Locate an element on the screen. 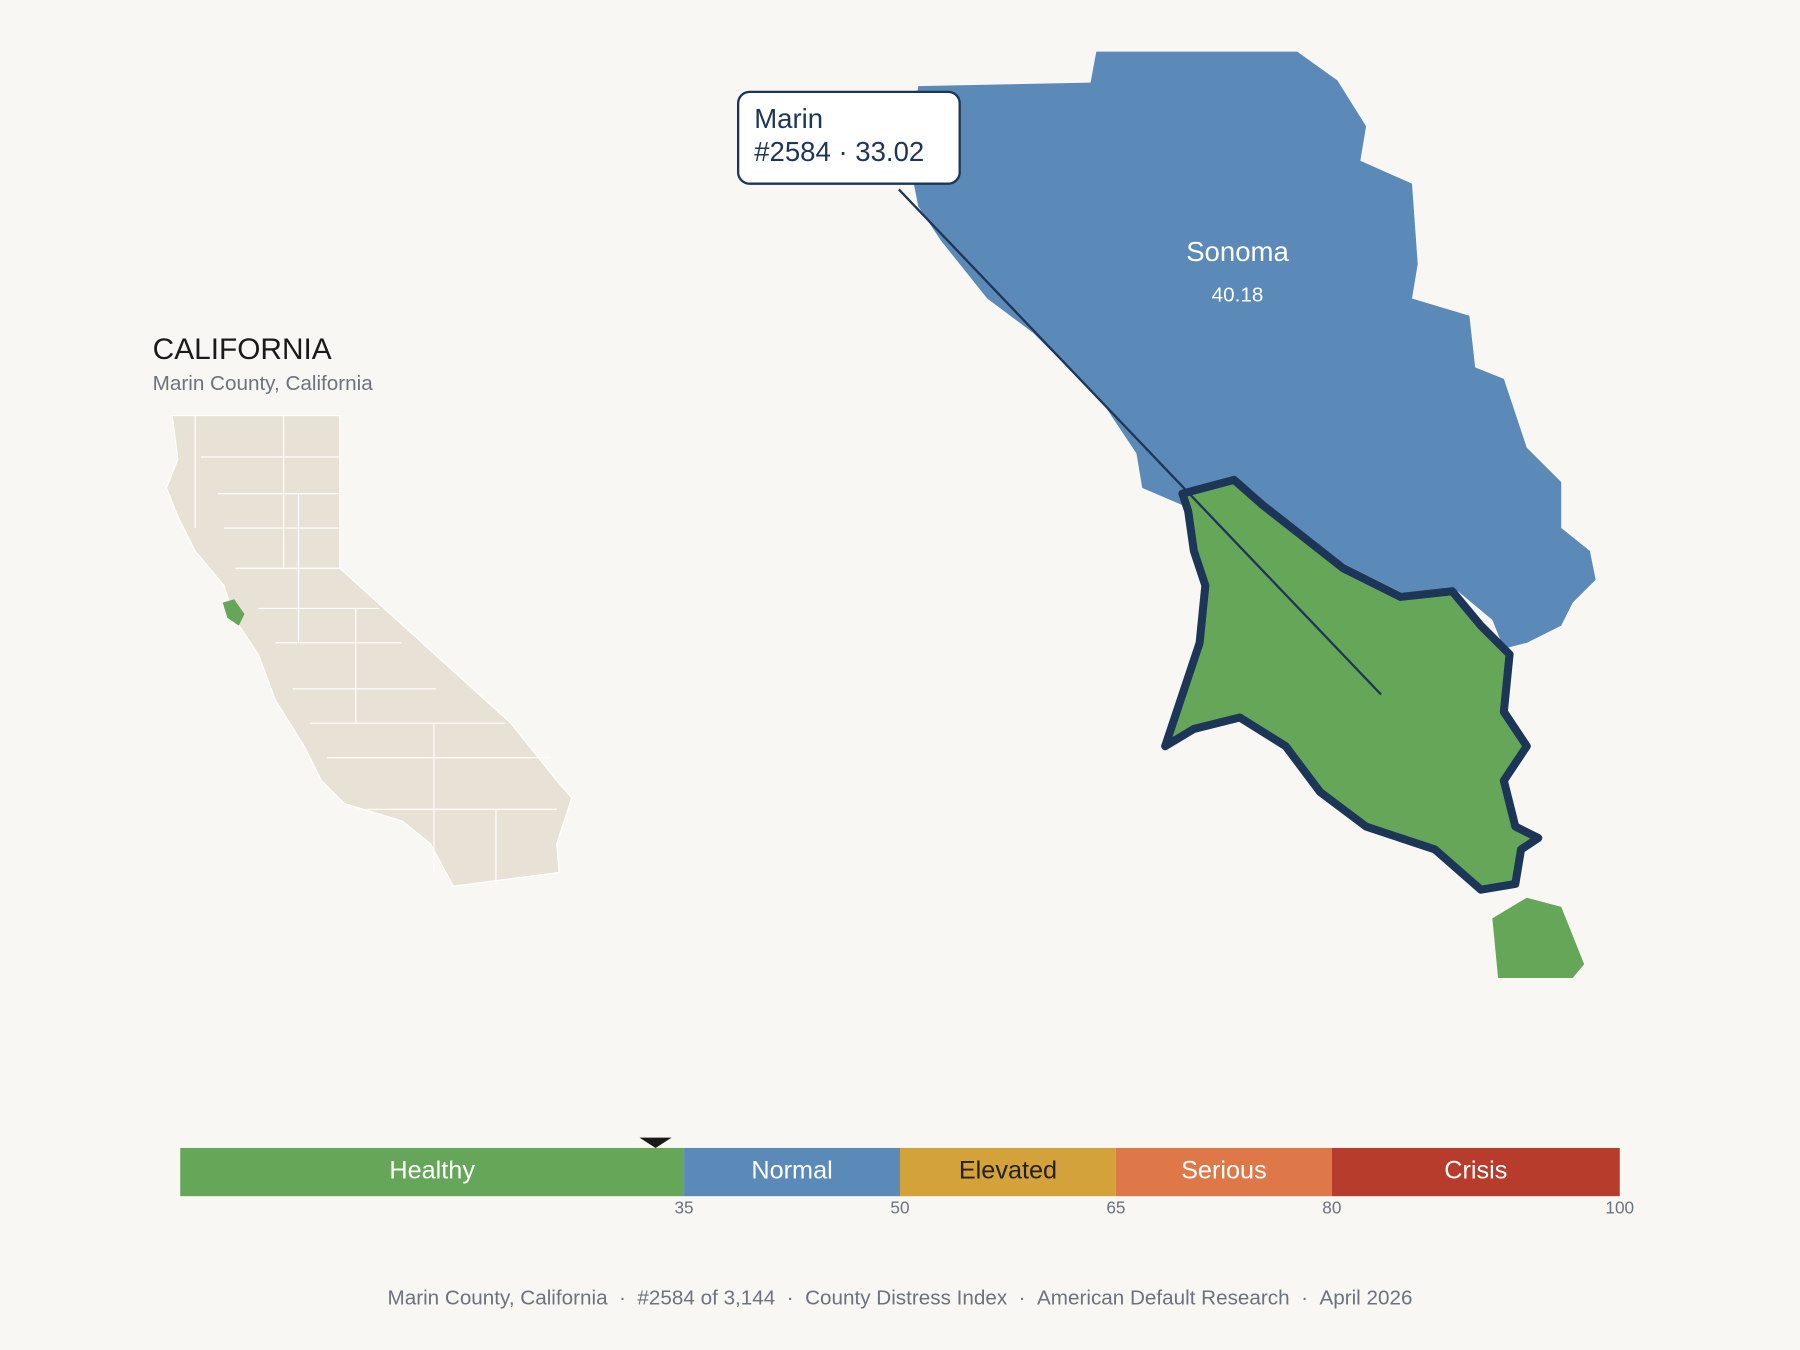 This screenshot has height=1350, width=1800. county-lines is located at coordinates (375, 649).